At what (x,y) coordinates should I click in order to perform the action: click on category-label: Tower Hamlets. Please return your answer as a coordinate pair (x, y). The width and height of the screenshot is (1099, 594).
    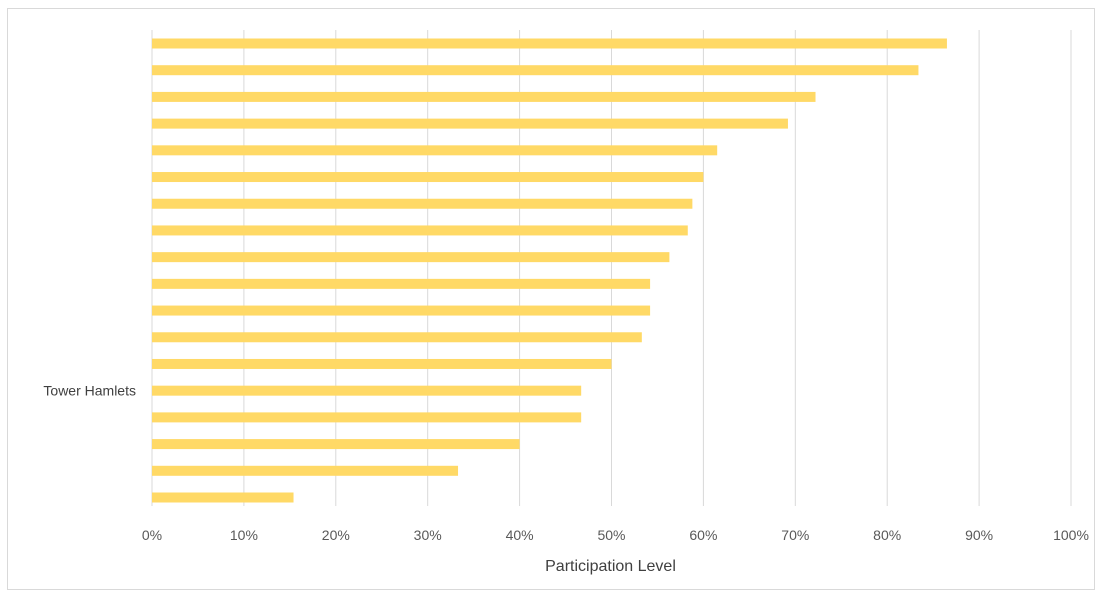
    Looking at the image, I should click on (89, 391).